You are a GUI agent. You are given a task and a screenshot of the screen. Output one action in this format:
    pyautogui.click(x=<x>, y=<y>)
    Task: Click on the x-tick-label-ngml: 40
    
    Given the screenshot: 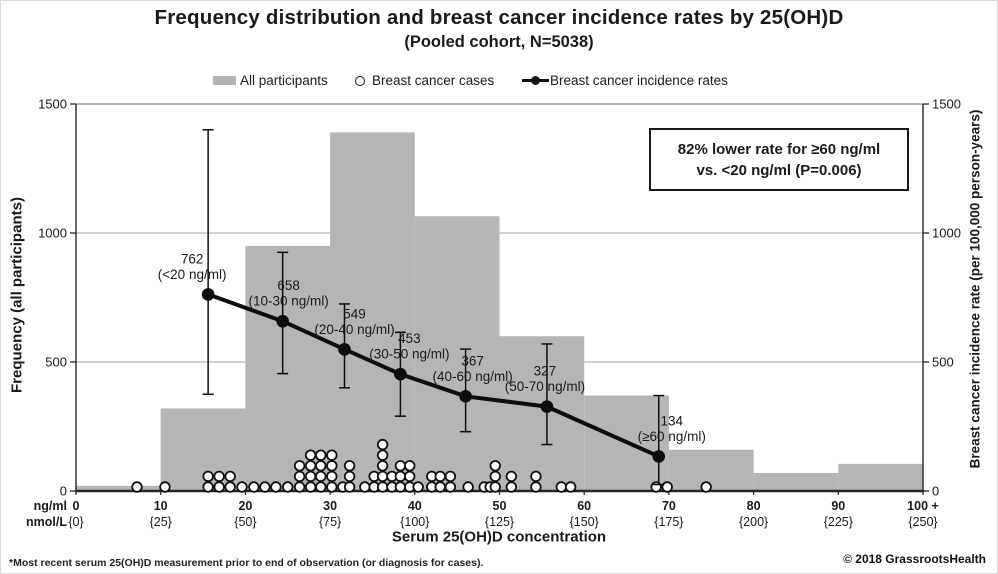 What is the action you would take?
    pyautogui.click(x=415, y=506)
    